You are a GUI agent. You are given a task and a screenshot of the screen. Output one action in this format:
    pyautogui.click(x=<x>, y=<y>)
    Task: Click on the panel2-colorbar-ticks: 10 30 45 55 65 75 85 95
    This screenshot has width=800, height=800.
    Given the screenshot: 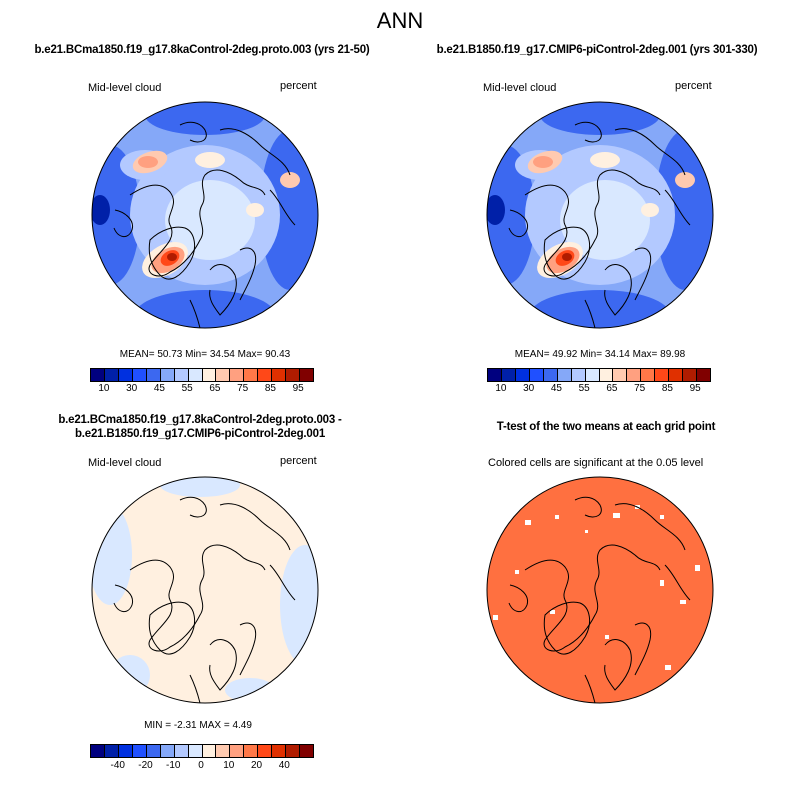 What is the action you would take?
    pyautogui.click(x=598, y=390)
    